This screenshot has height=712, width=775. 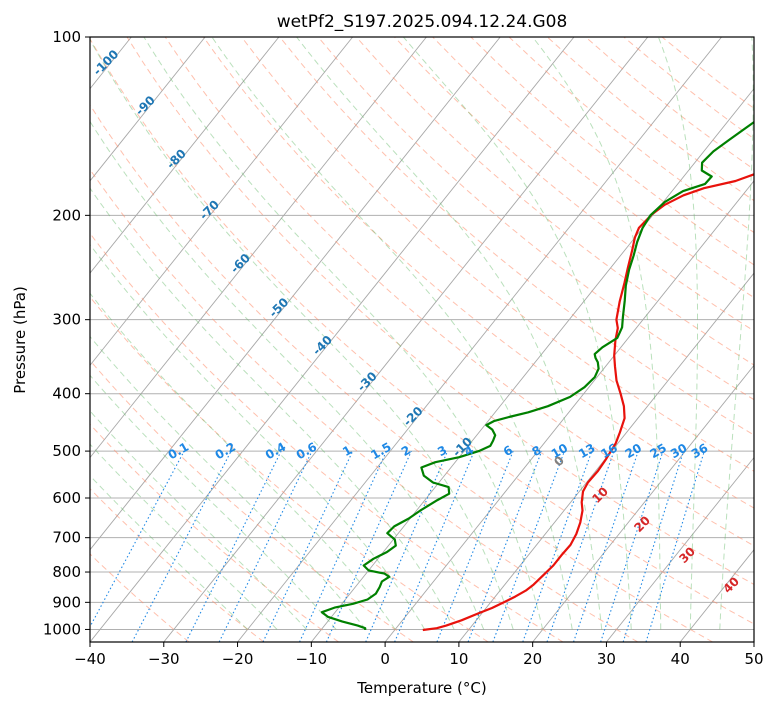 What do you see at coordinates (164, 659) in the screenshot?
I see `x-tick-label: −30` at bounding box center [164, 659].